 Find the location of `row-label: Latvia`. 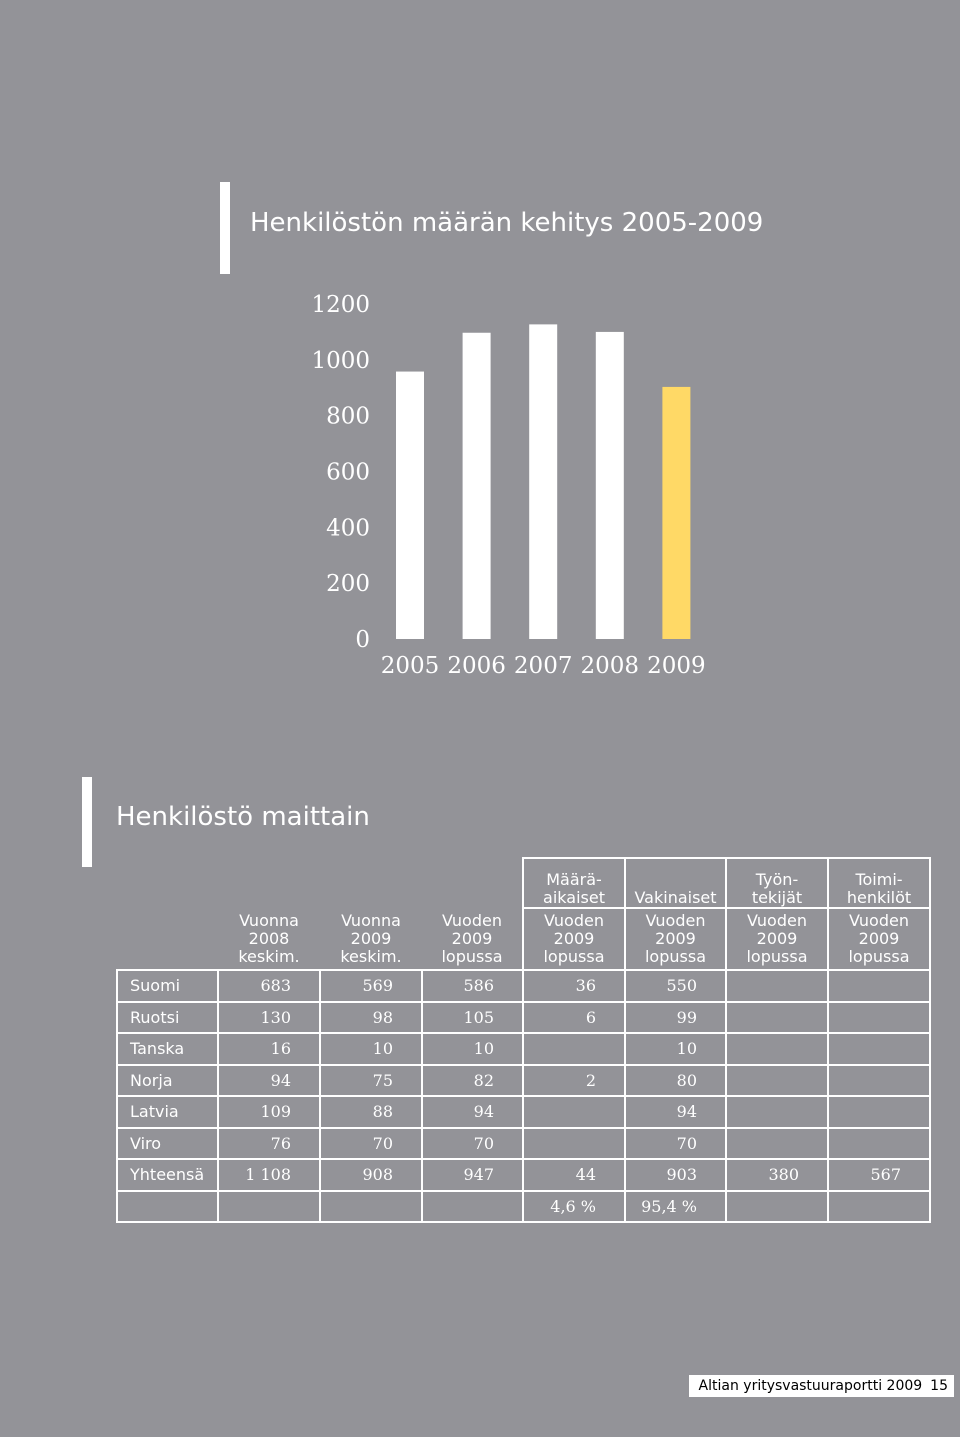

row-label: Latvia is located at coordinates (167, 1112).